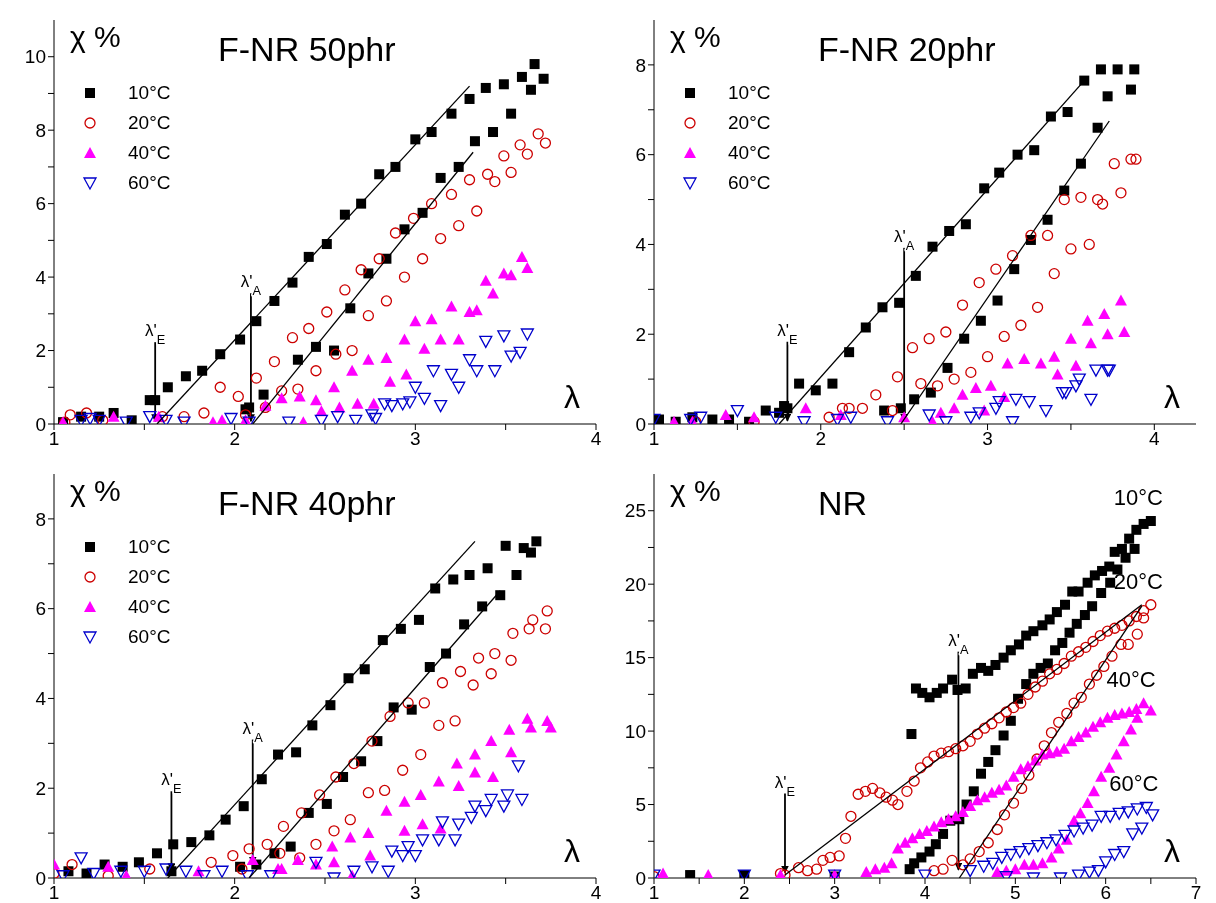  What do you see at coordinates (1105, 892) in the screenshot?
I see `x-tick-label: 6` at bounding box center [1105, 892].